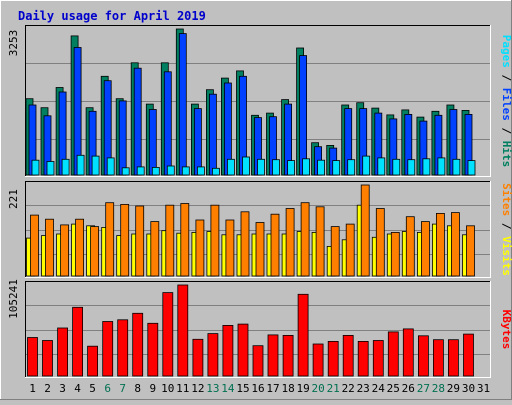 The height and width of the screenshot is (405, 512). I want to click on hits_panel-legend-label: Pages / Files / Hits, so click(506, 101).